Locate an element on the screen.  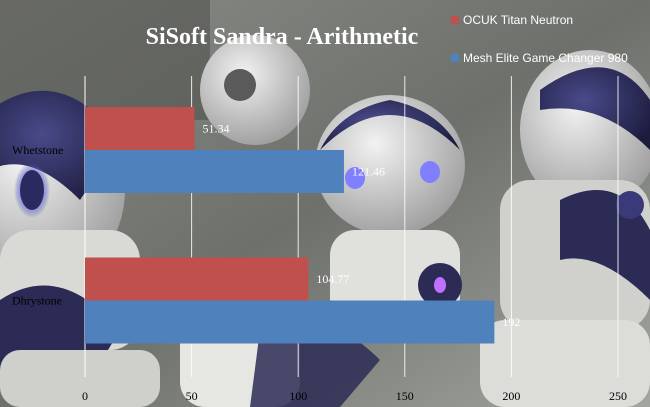
data-label: 51.34 is located at coordinates (215, 129).